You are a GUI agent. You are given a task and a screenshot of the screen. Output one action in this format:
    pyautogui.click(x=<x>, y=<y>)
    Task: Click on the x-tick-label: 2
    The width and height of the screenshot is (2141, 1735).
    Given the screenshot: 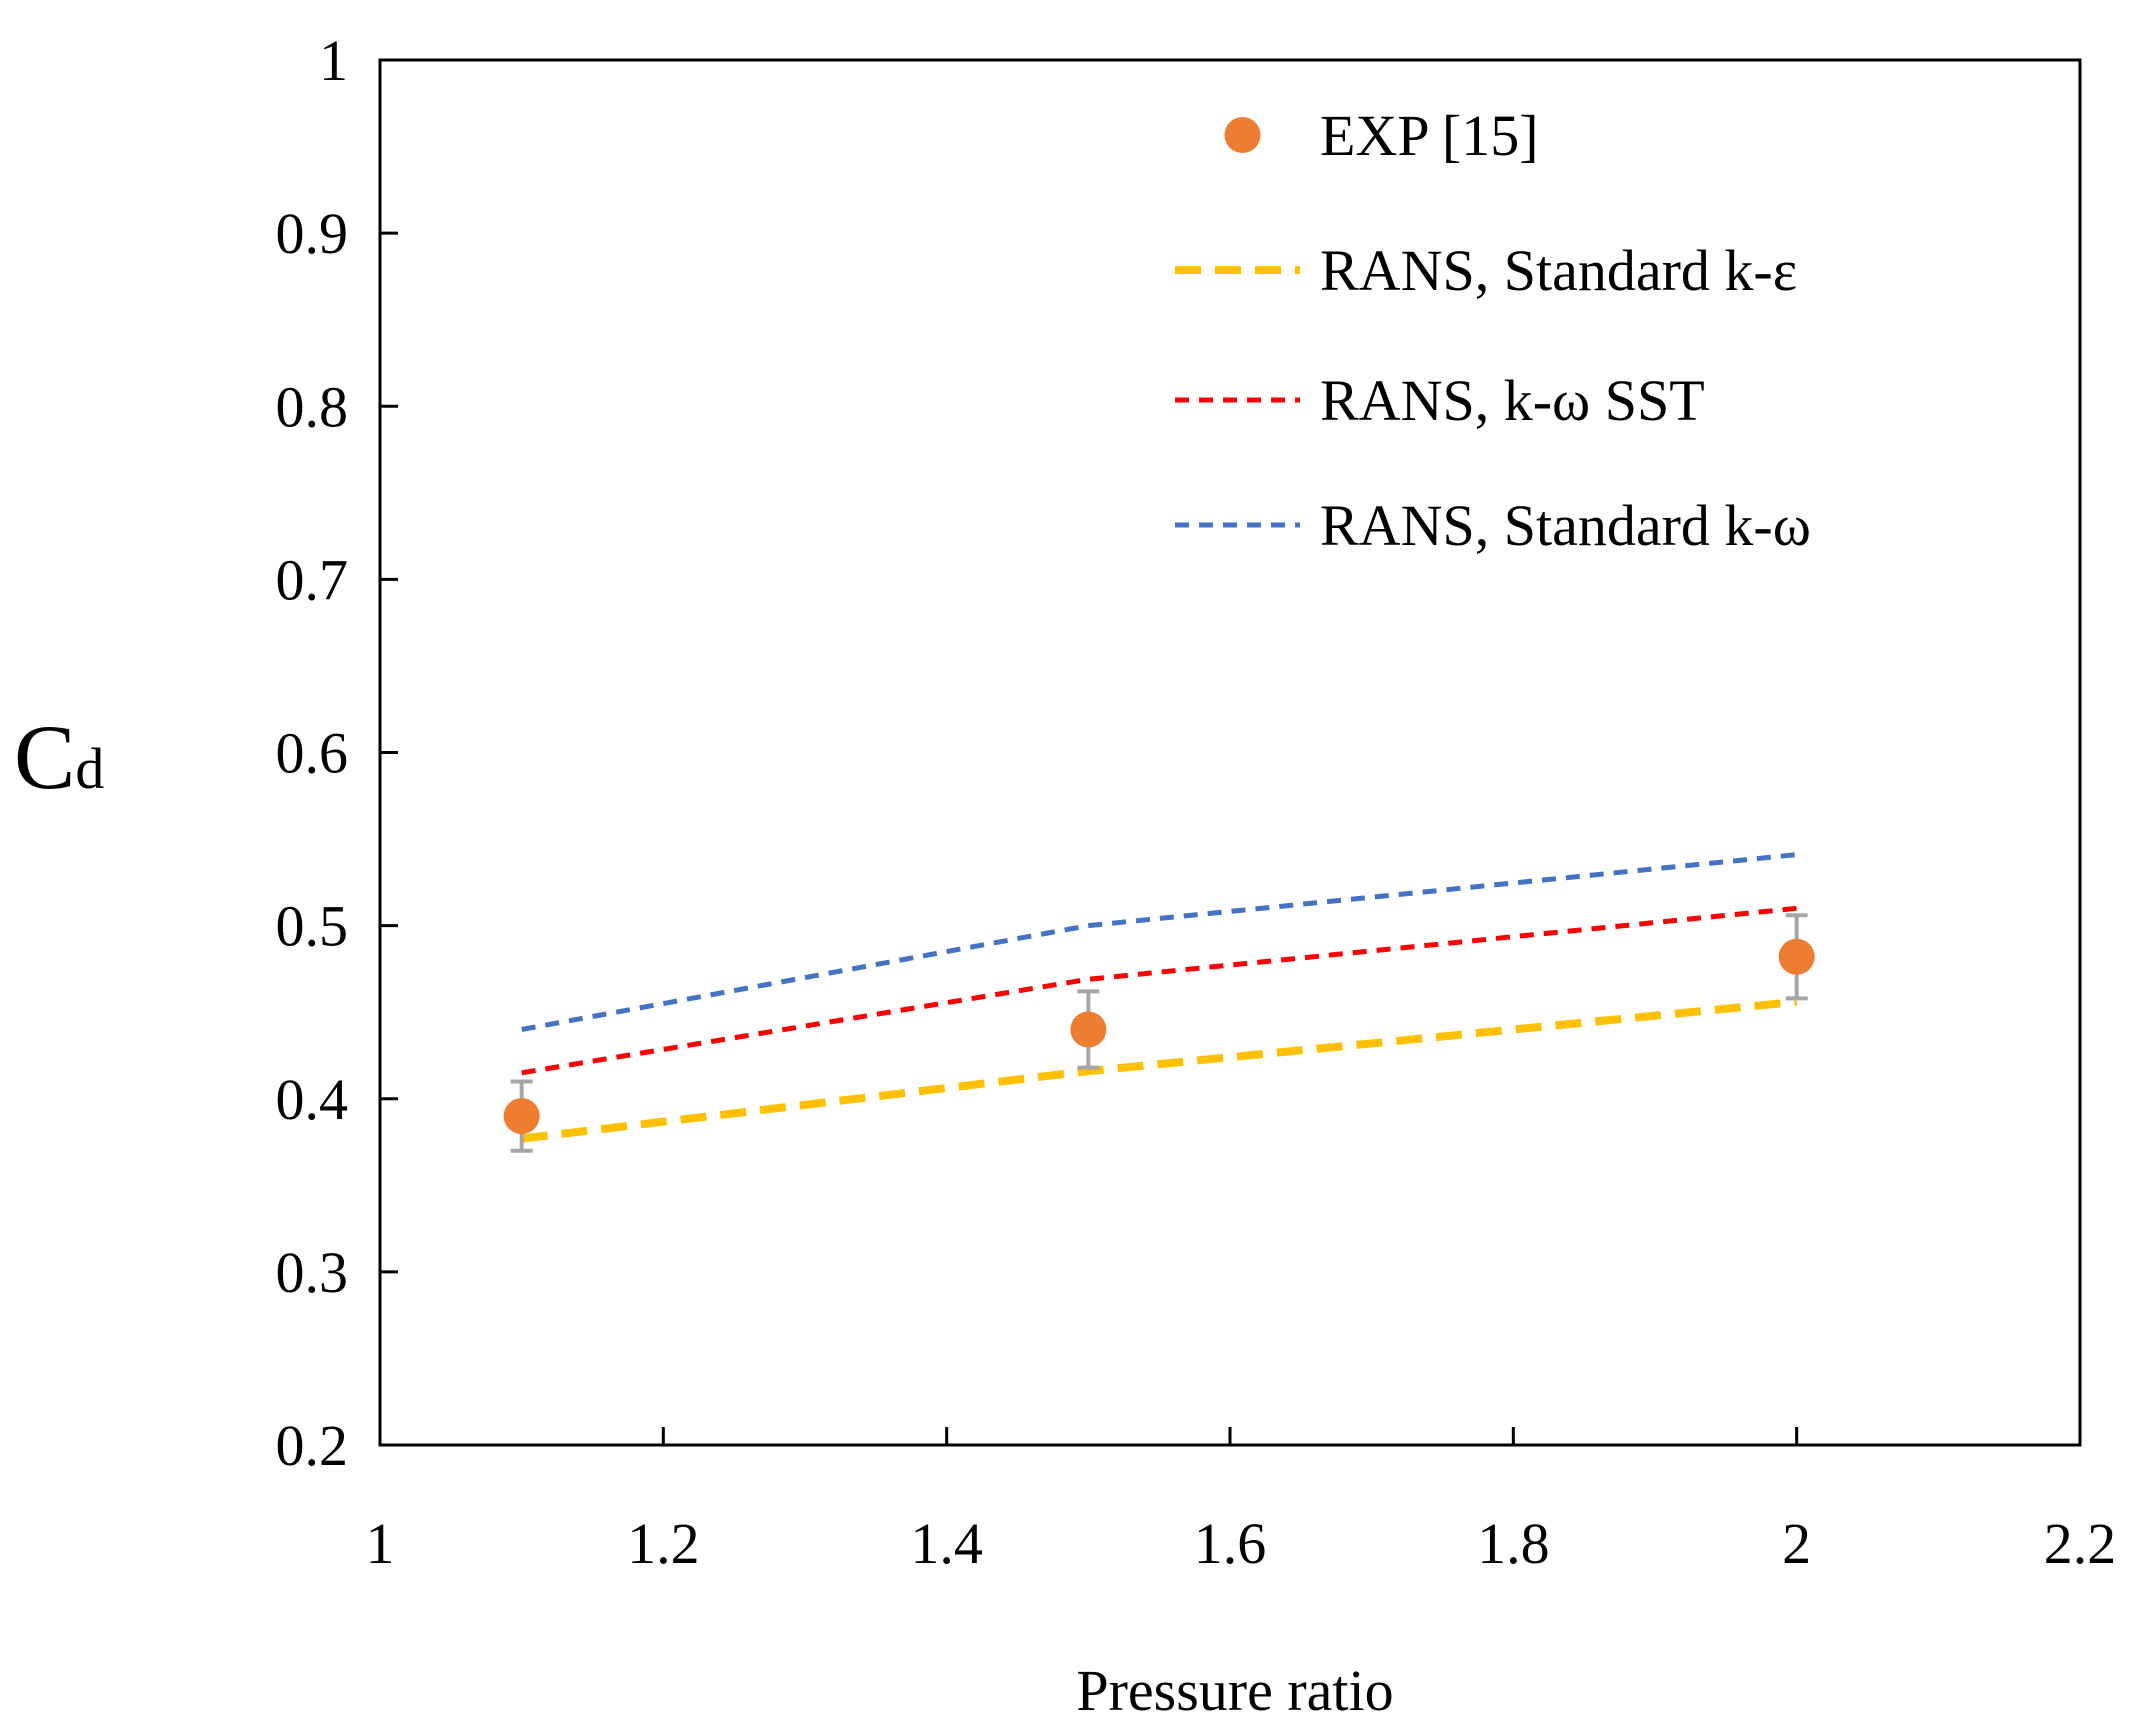 What is the action you would take?
    pyautogui.click(x=1796, y=1543)
    